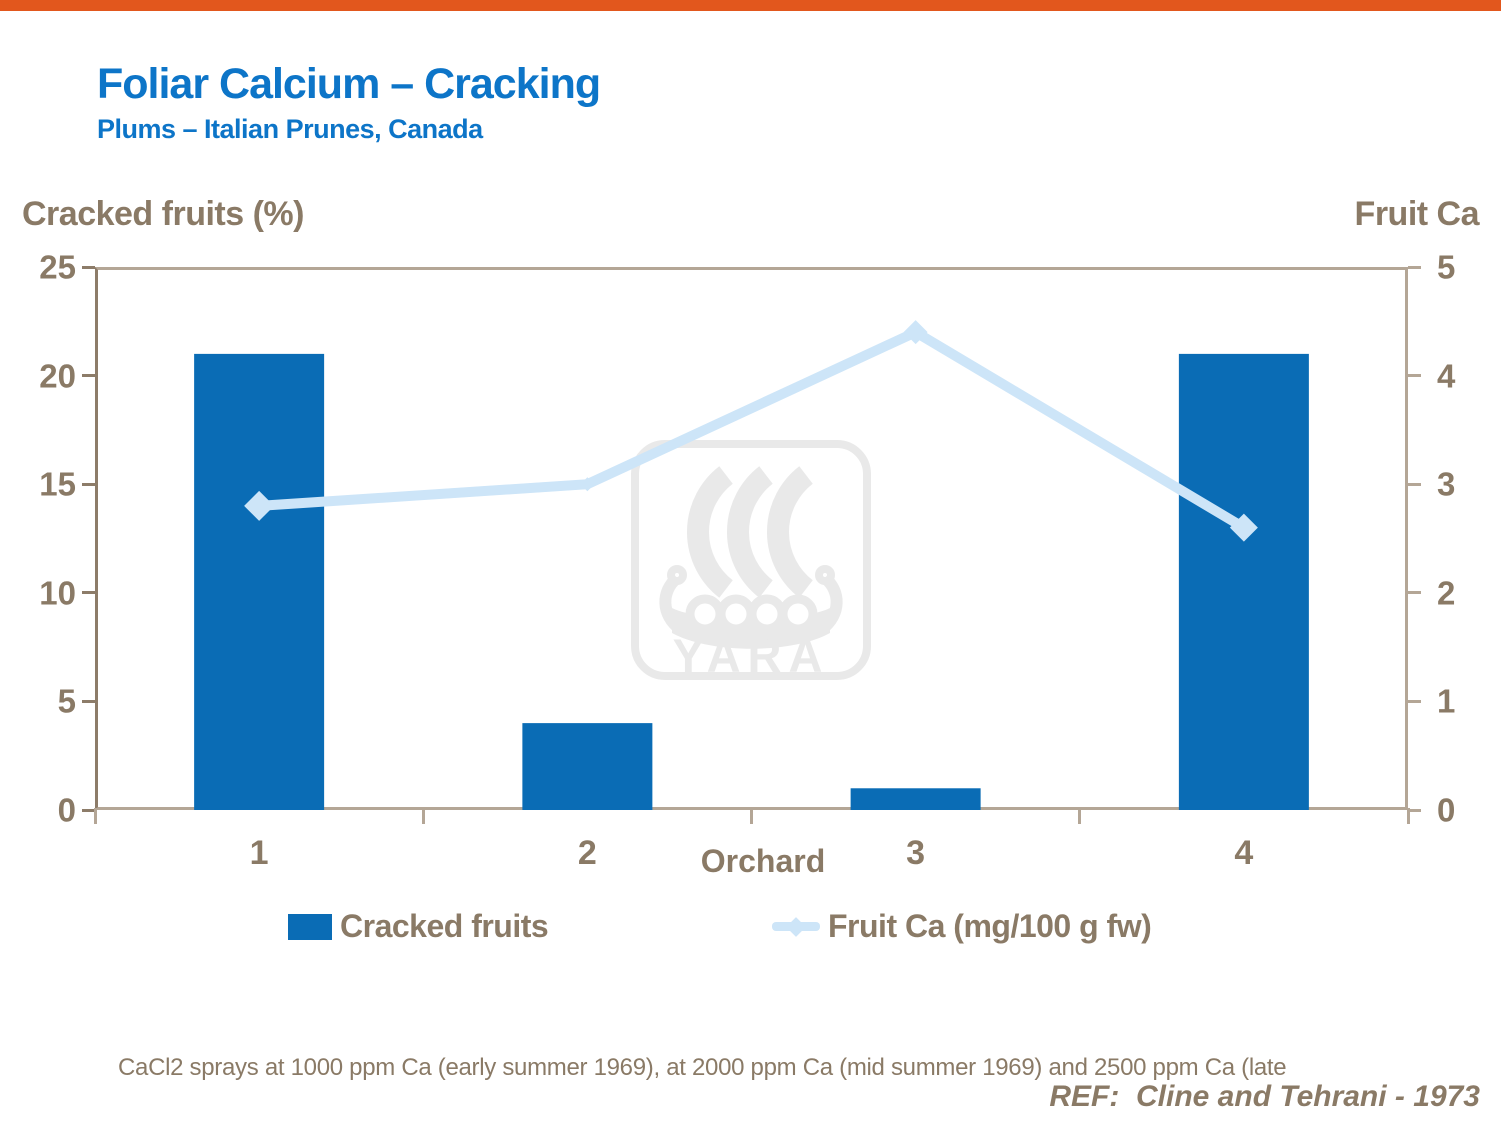 The image size is (1501, 1125). What do you see at coordinates (290, 129) in the screenshot?
I see `page-subtitle: Plums – Italian Prunes, Canada` at bounding box center [290, 129].